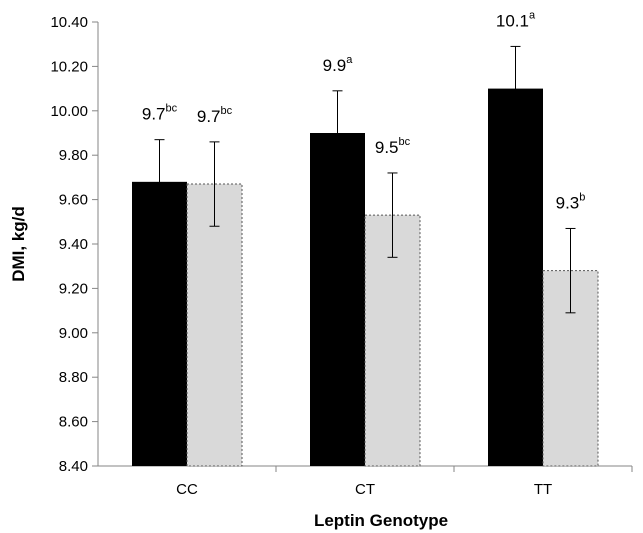 The image size is (643, 533). I want to click on data-label: 9.9a, so click(338, 64).